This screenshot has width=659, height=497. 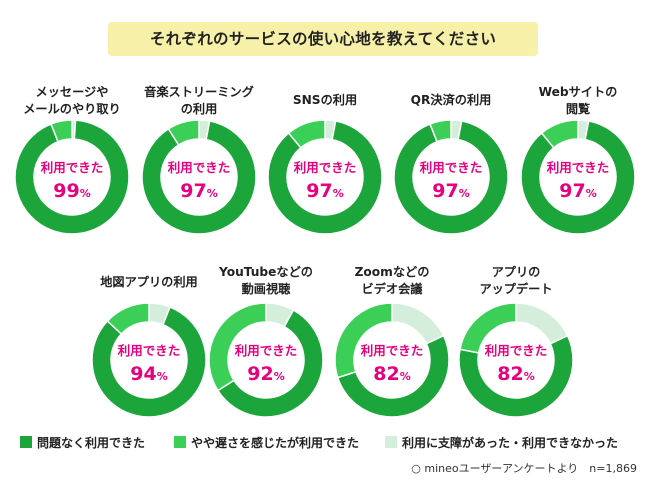 I want to click on donut-center-value: 92%, so click(x=265, y=374).